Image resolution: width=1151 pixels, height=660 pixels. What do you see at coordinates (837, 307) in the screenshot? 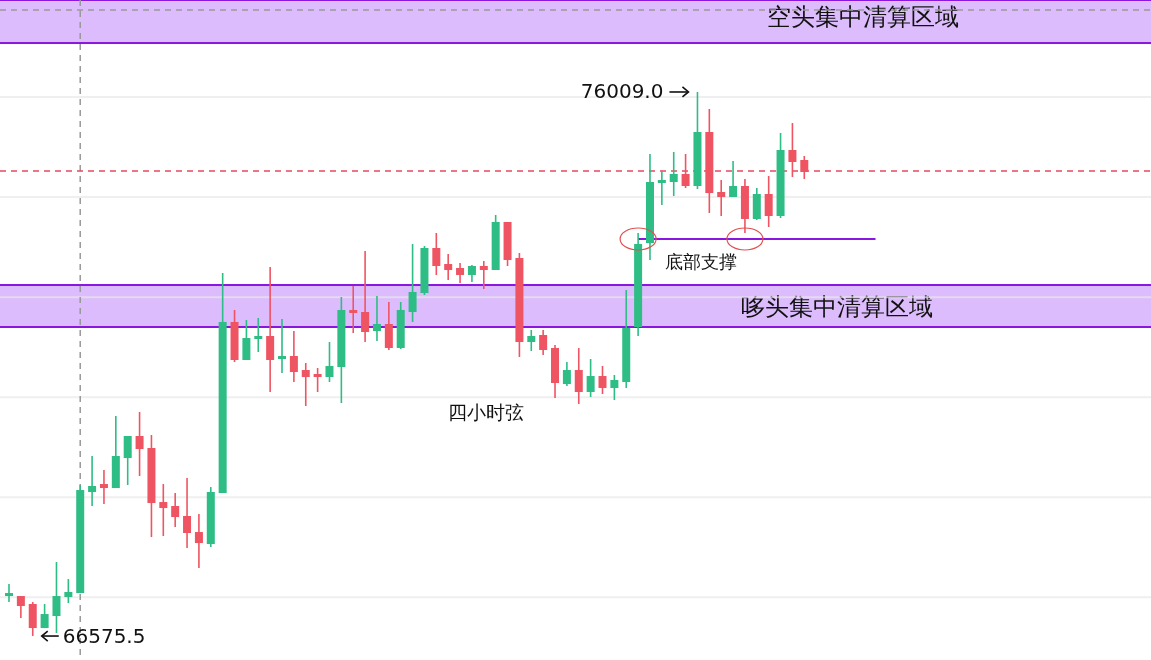
I see `band-label: 哆头集中清算区域` at bounding box center [837, 307].